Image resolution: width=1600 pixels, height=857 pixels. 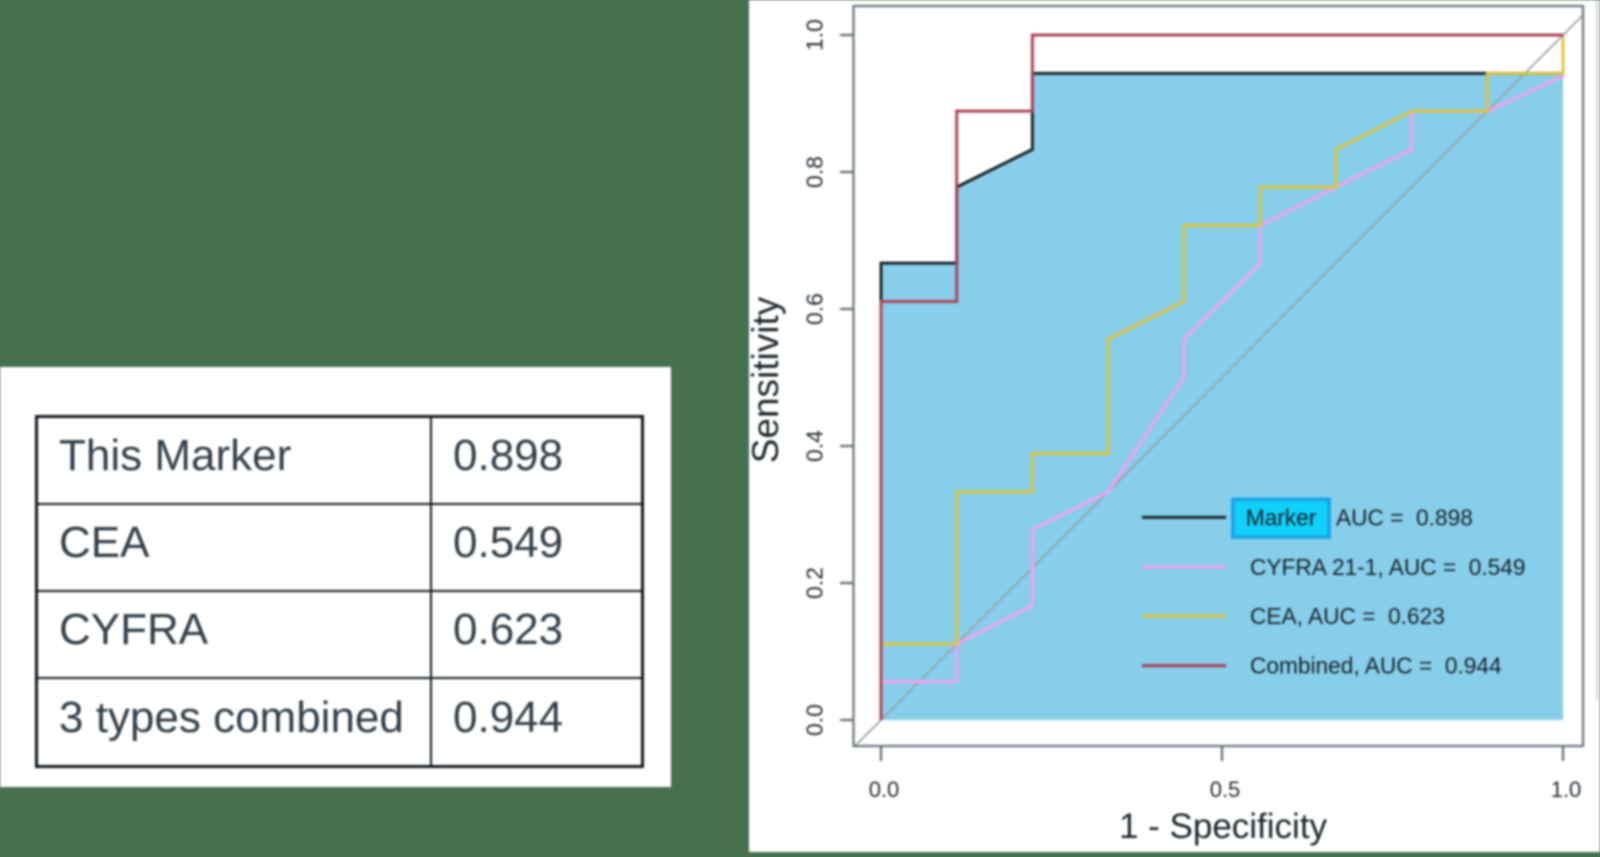 What do you see at coordinates (1388, 567) in the screenshot?
I see `svg-text: CYFRA 21-1, AUC = 0.549` at bounding box center [1388, 567].